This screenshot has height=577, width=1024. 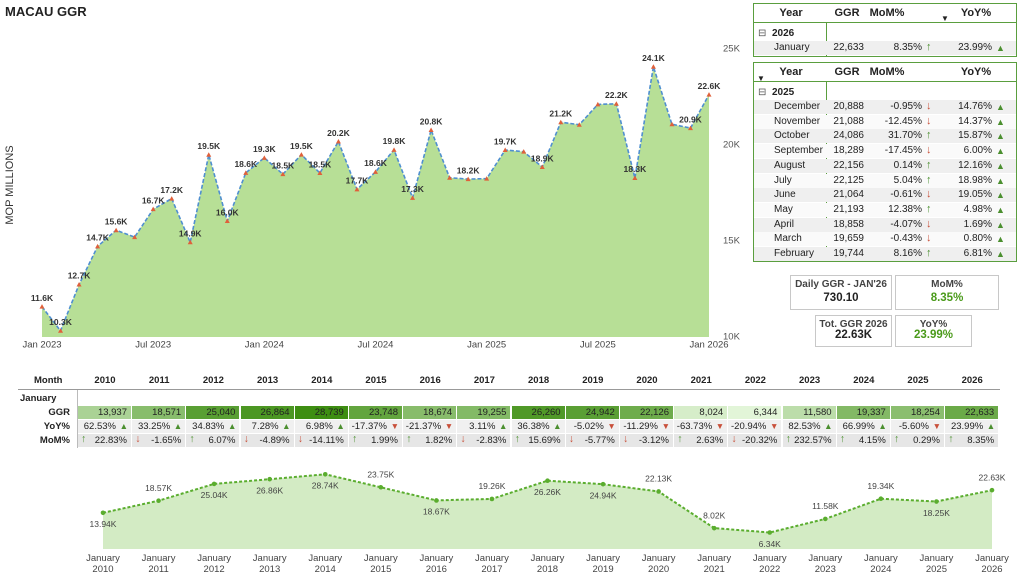 I want to click on column-header: GGR, so click(x=847, y=72).